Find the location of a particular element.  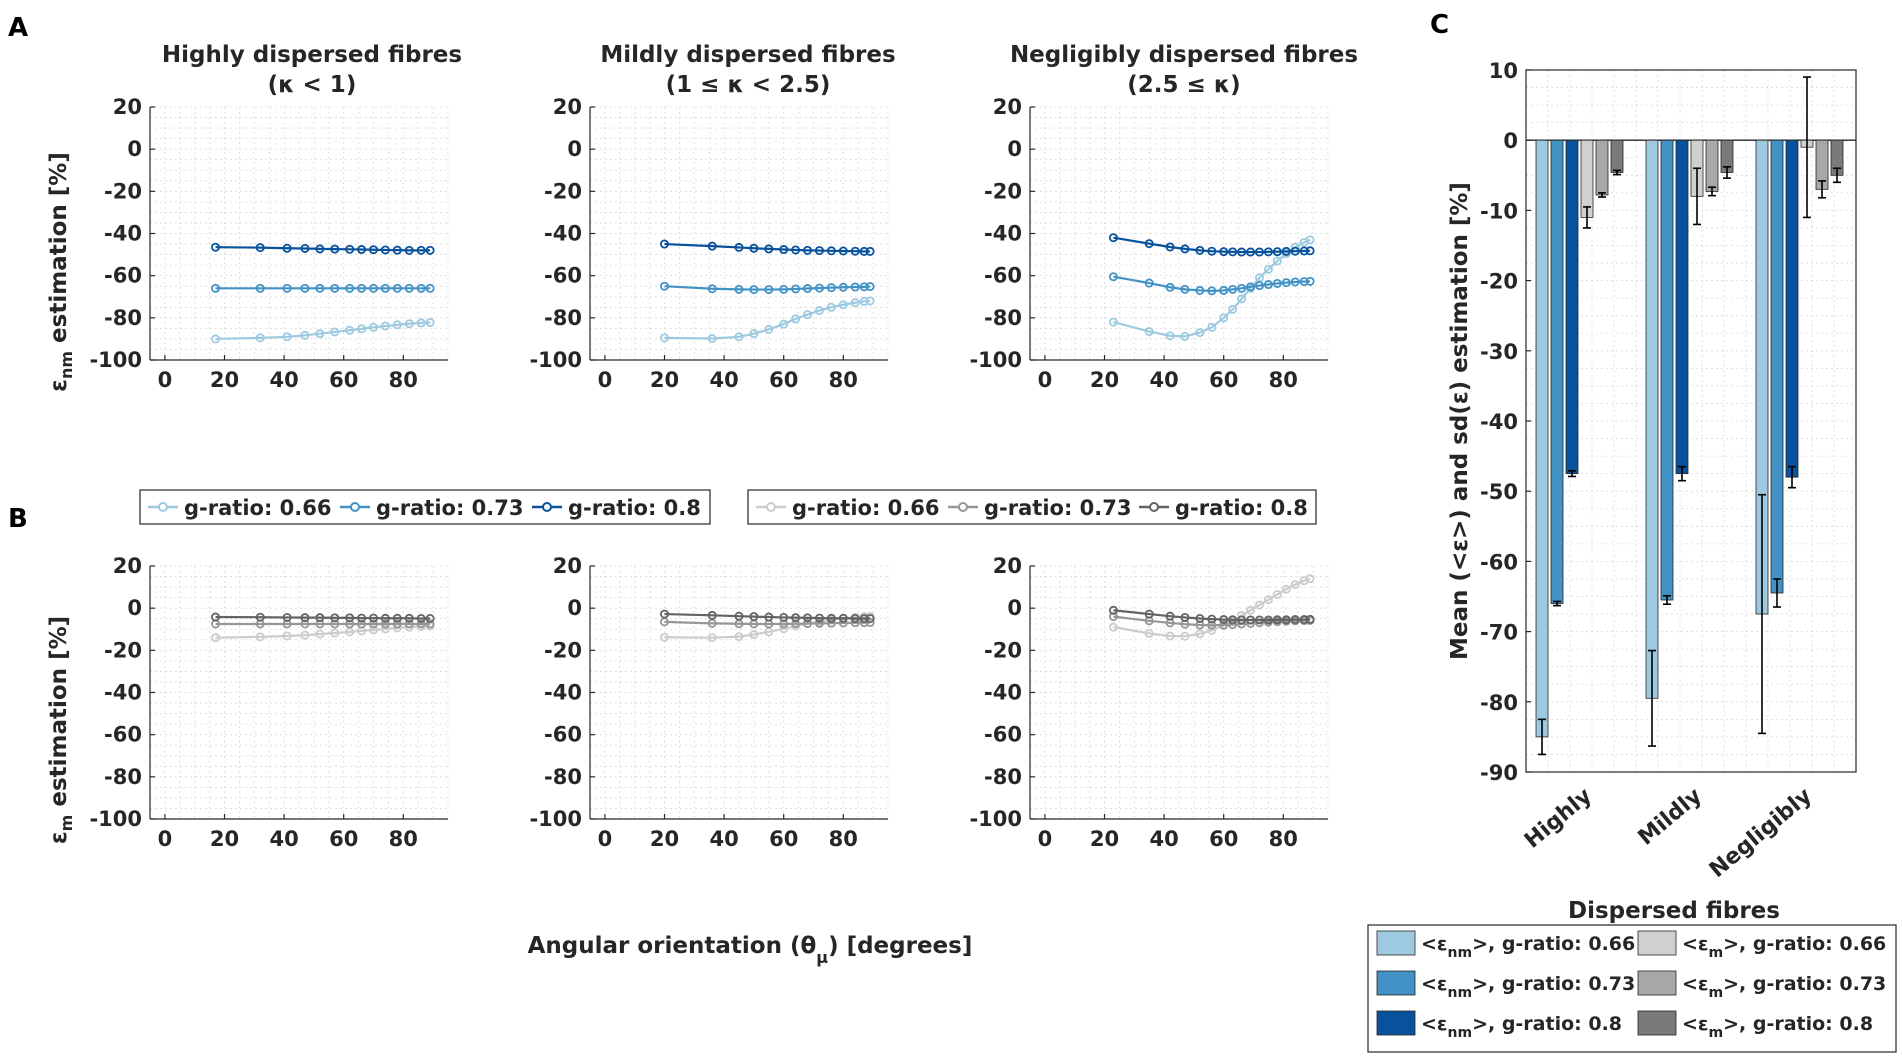

title-mildly-line1: Mildly dispersed fibres is located at coordinates (747, 55).